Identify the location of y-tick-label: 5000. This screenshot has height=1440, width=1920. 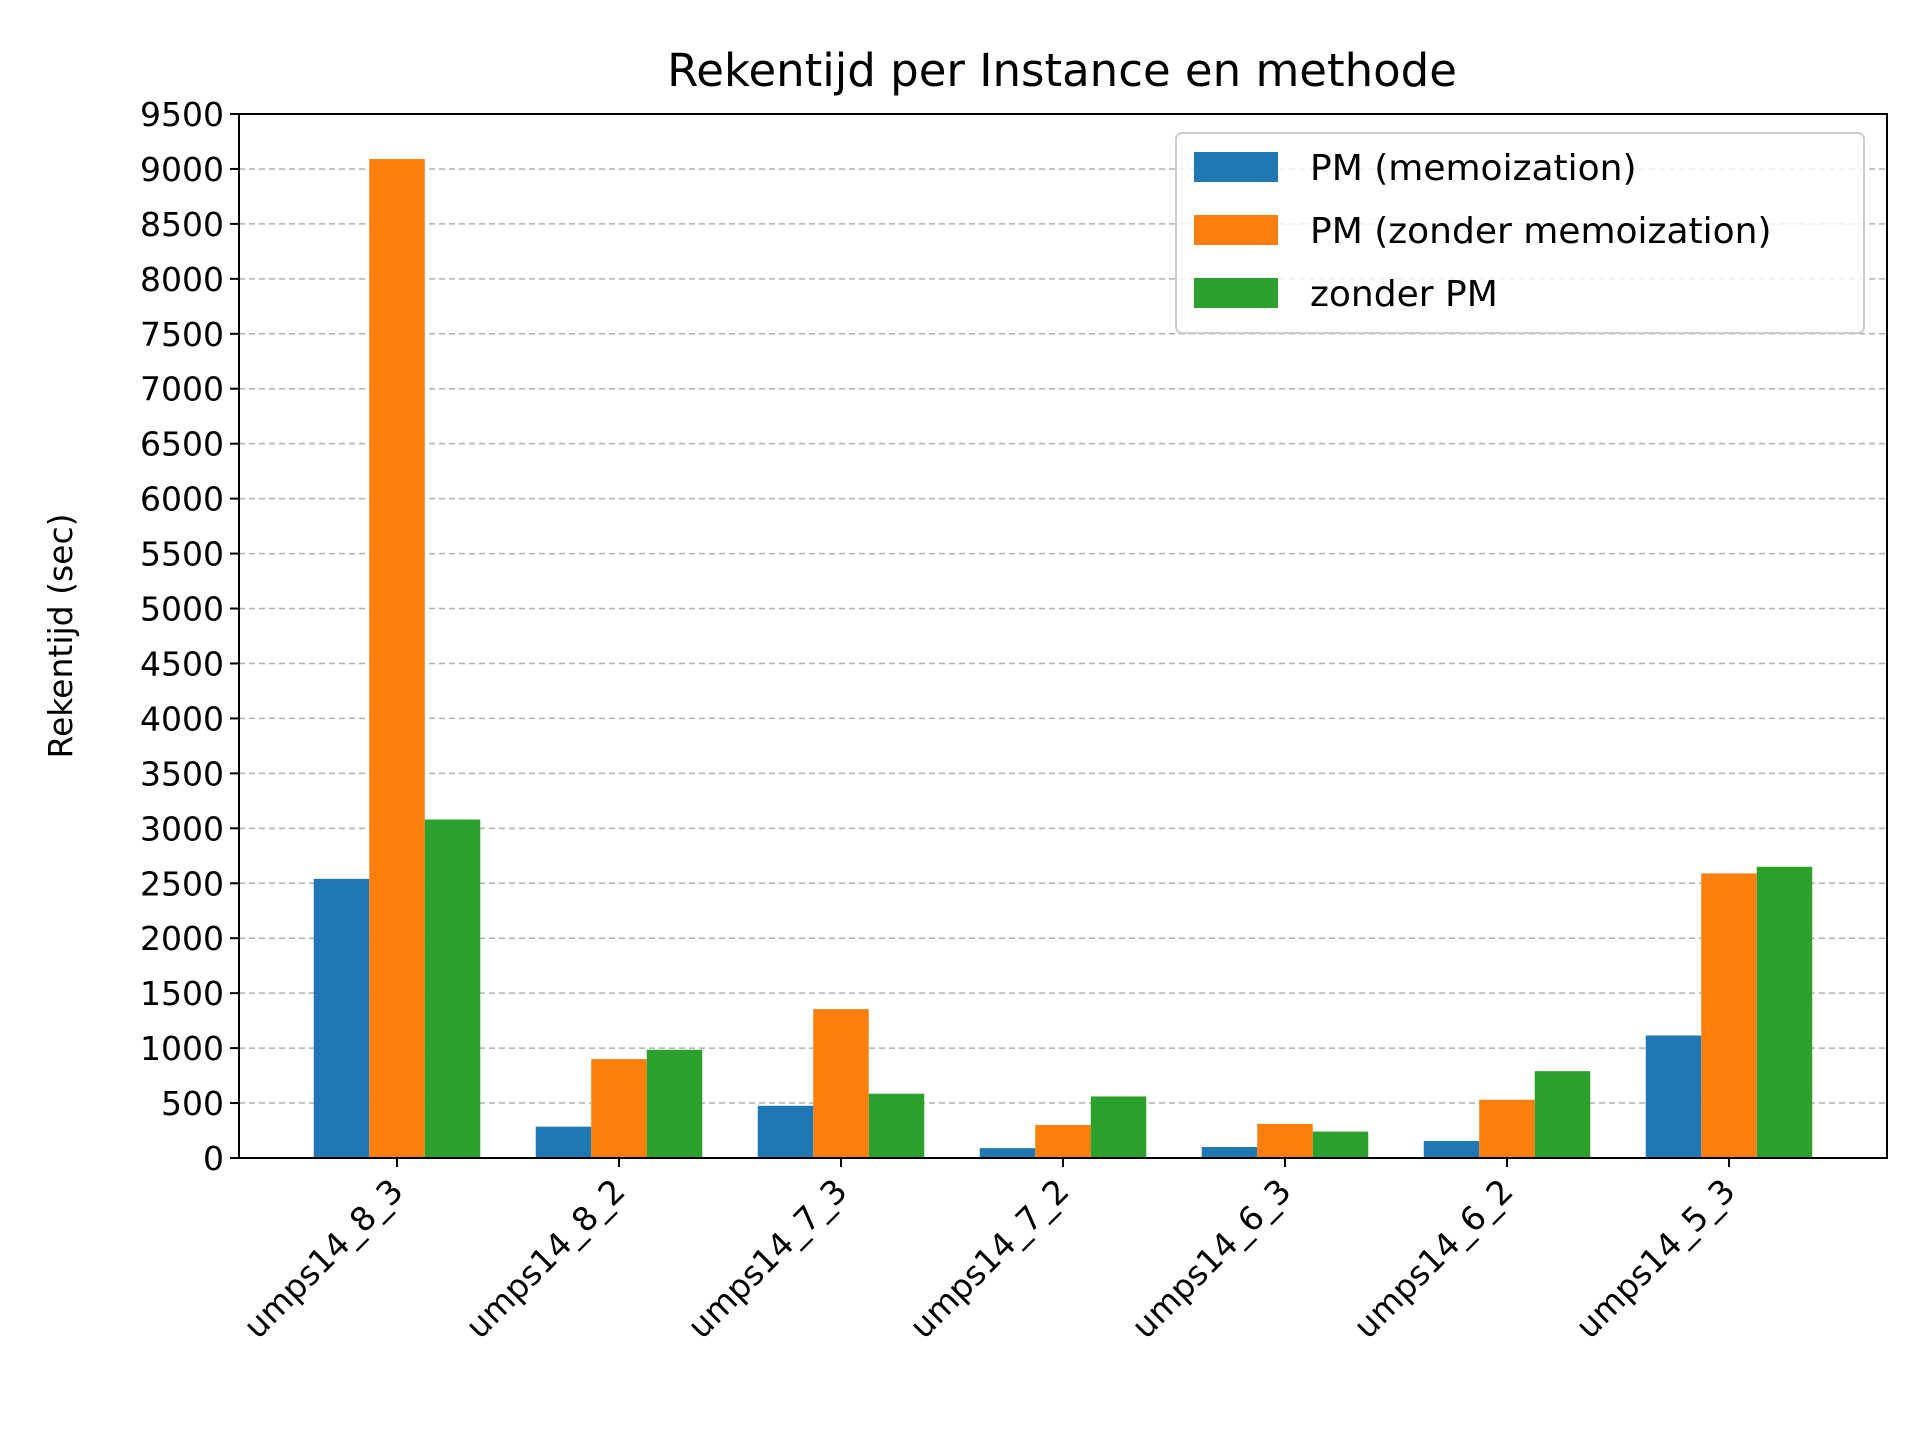
(182, 609).